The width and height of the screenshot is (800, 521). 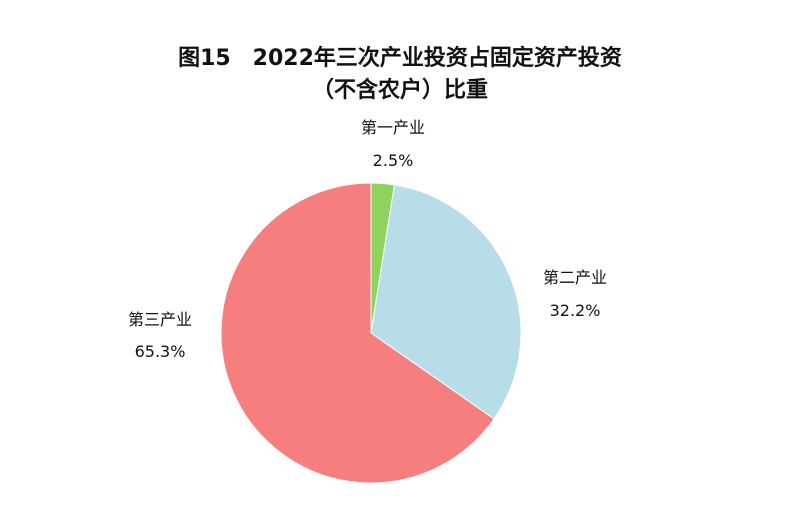 What do you see at coordinates (399, 90) in the screenshot?
I see `chart-subtitle: （不含农户）比重` at bounding box center [399, 90].